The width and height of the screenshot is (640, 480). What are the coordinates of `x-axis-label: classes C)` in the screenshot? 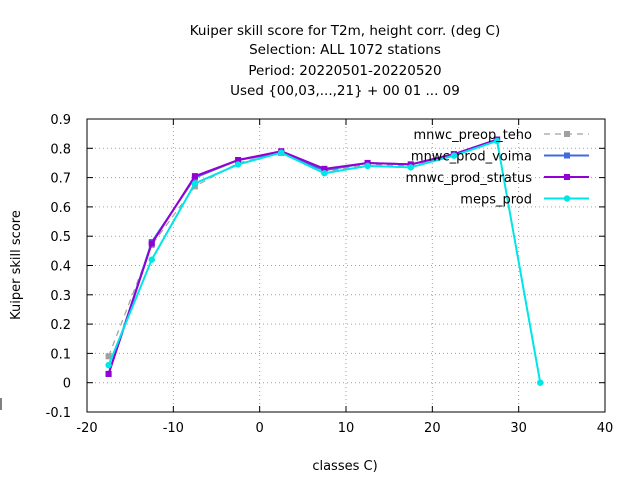 It's located at (344, 466).